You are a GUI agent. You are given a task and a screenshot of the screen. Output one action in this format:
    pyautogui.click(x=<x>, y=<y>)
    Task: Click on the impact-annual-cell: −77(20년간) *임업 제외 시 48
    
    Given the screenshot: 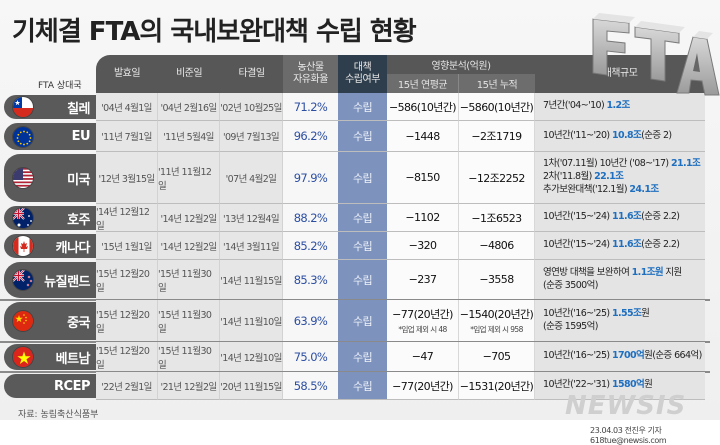 What is the action you would take?
    pyautogui.click(x=423, y=321)
    